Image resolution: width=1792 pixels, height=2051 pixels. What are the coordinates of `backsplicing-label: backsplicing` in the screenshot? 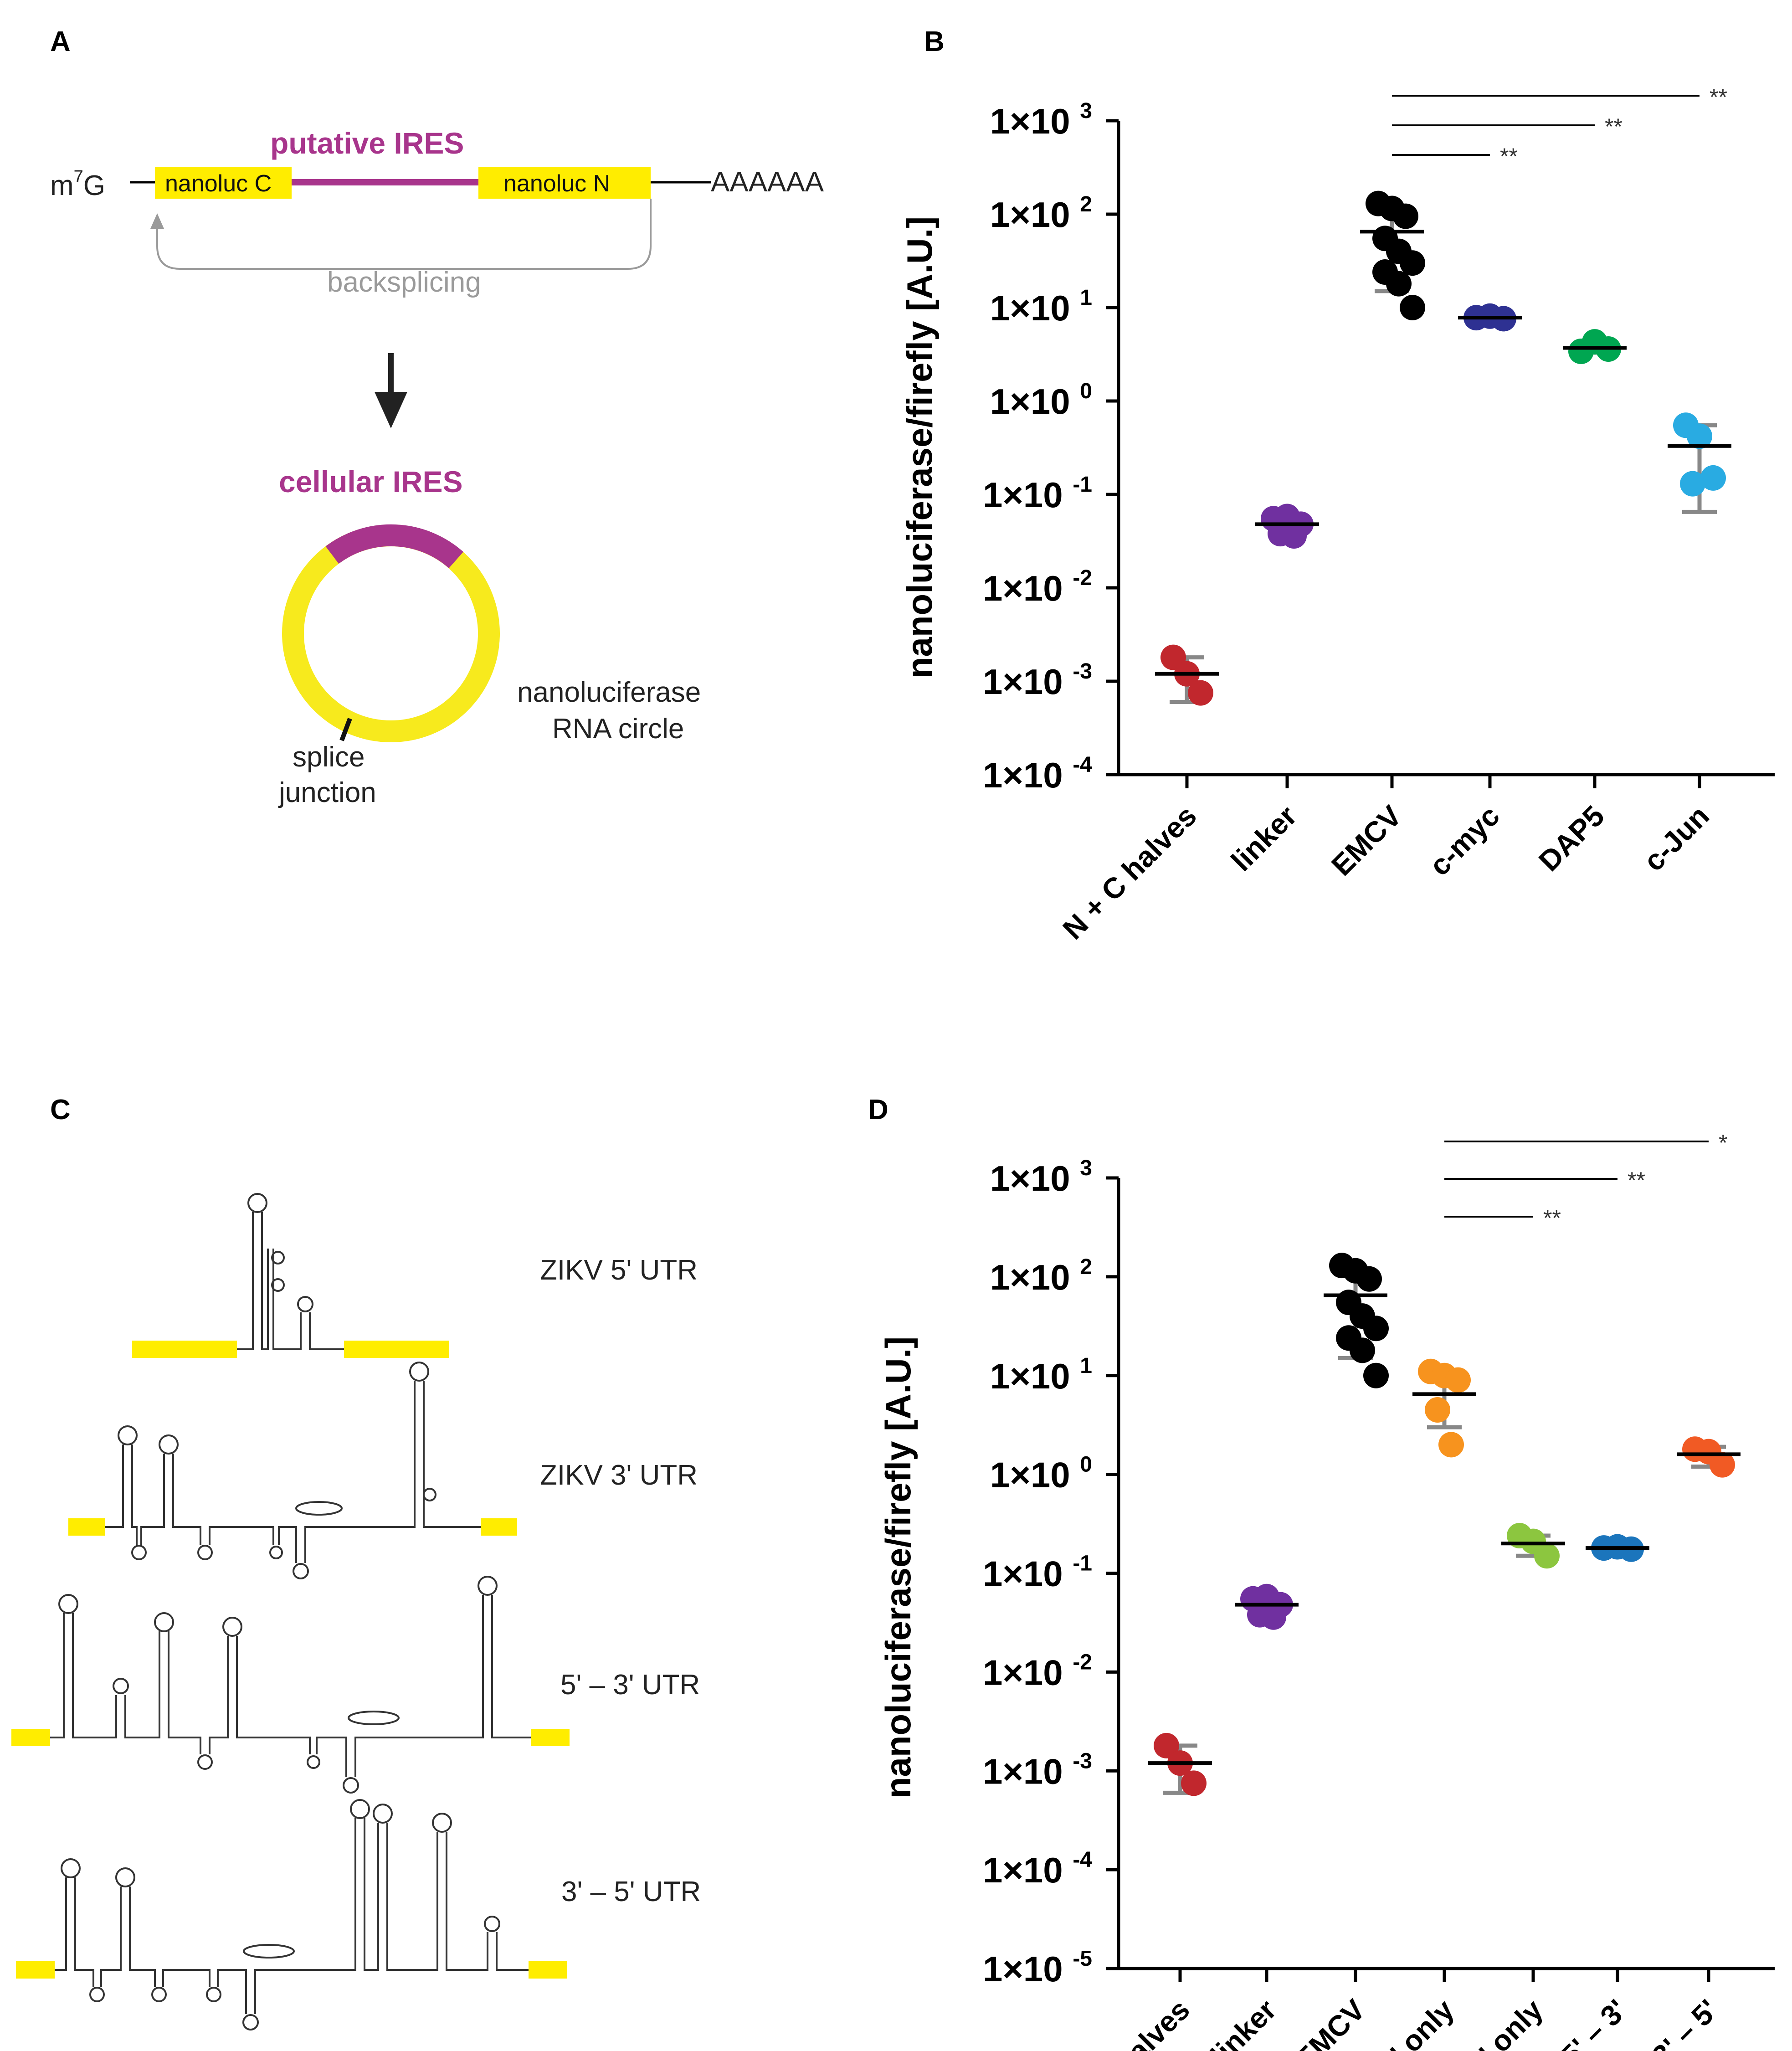 It's located at (404, 283).